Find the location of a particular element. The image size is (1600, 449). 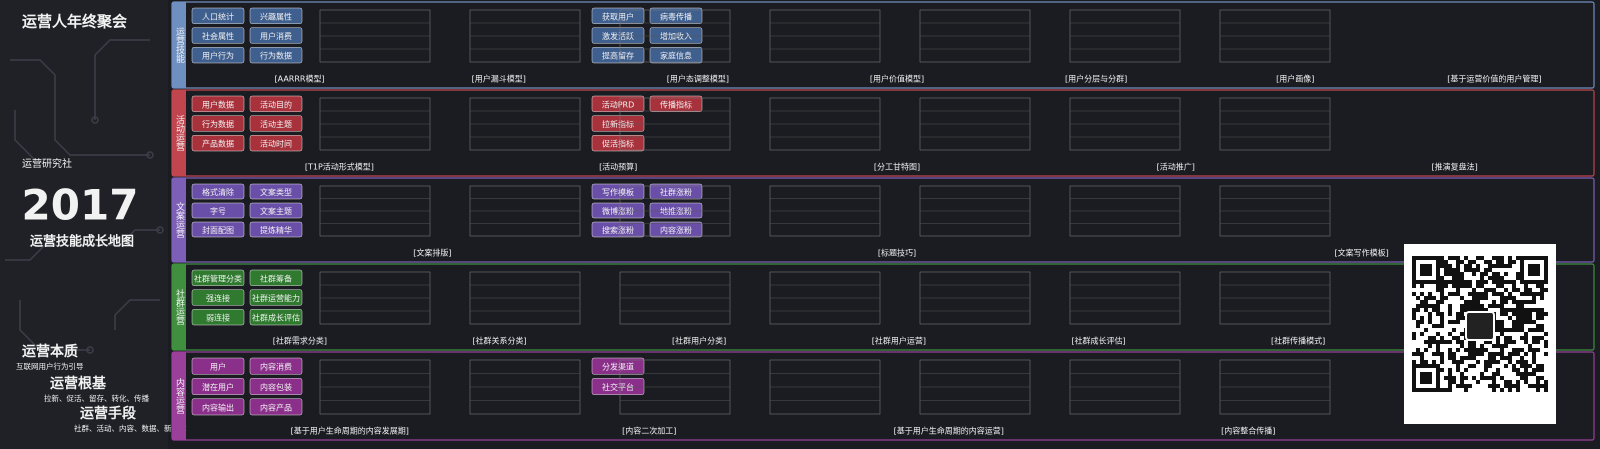

tagline-detail: 互联网用户行为引导 is located at coordinates (50, 366).